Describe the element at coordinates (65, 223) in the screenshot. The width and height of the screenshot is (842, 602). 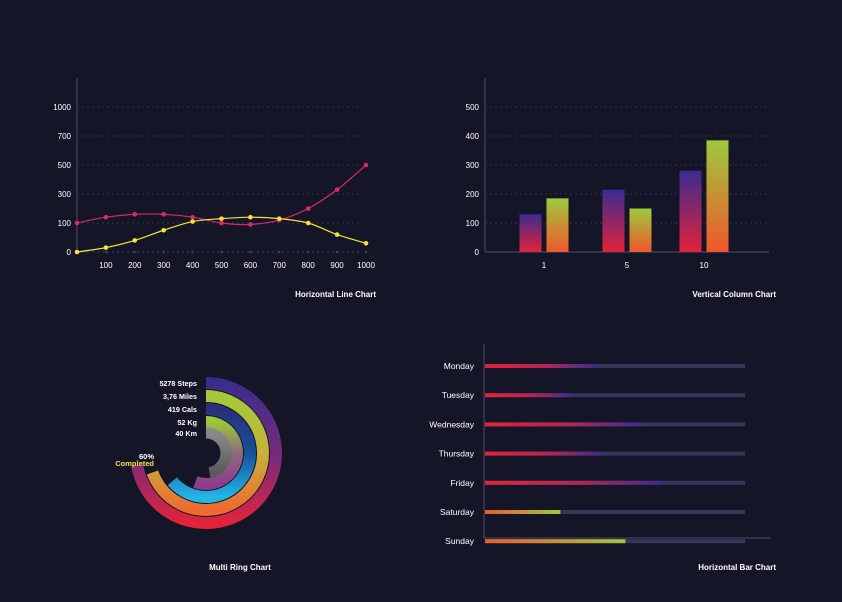
I see `line-chart-y-tick: 100` at that location.